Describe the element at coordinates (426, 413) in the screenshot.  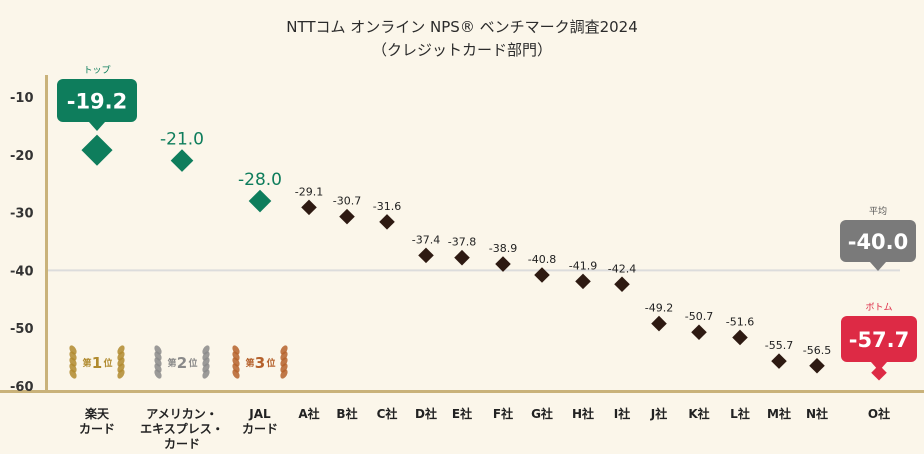
I see `x-tick-label: D社` at that location.